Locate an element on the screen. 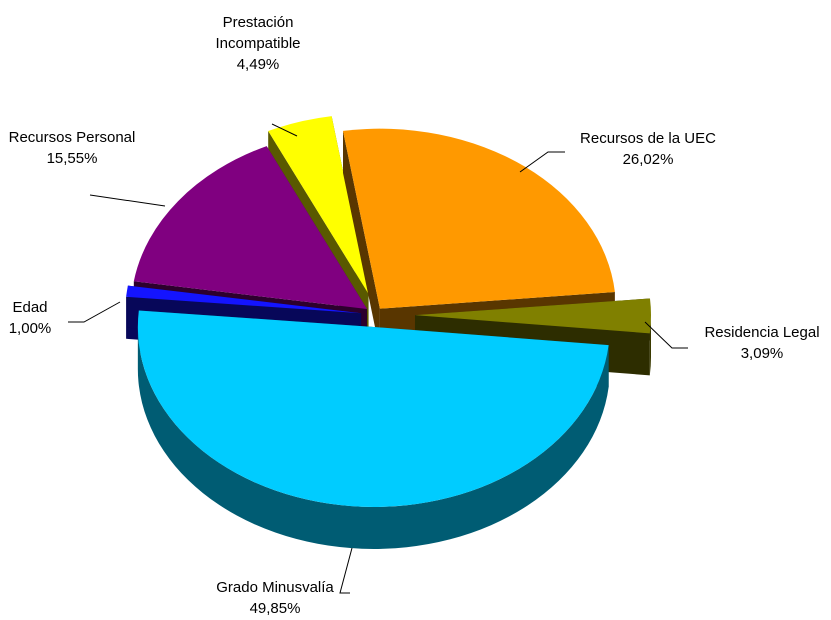 This screenshot has width=831, height=620. slice-value: 49,85% is located at coordinates (275, 608).